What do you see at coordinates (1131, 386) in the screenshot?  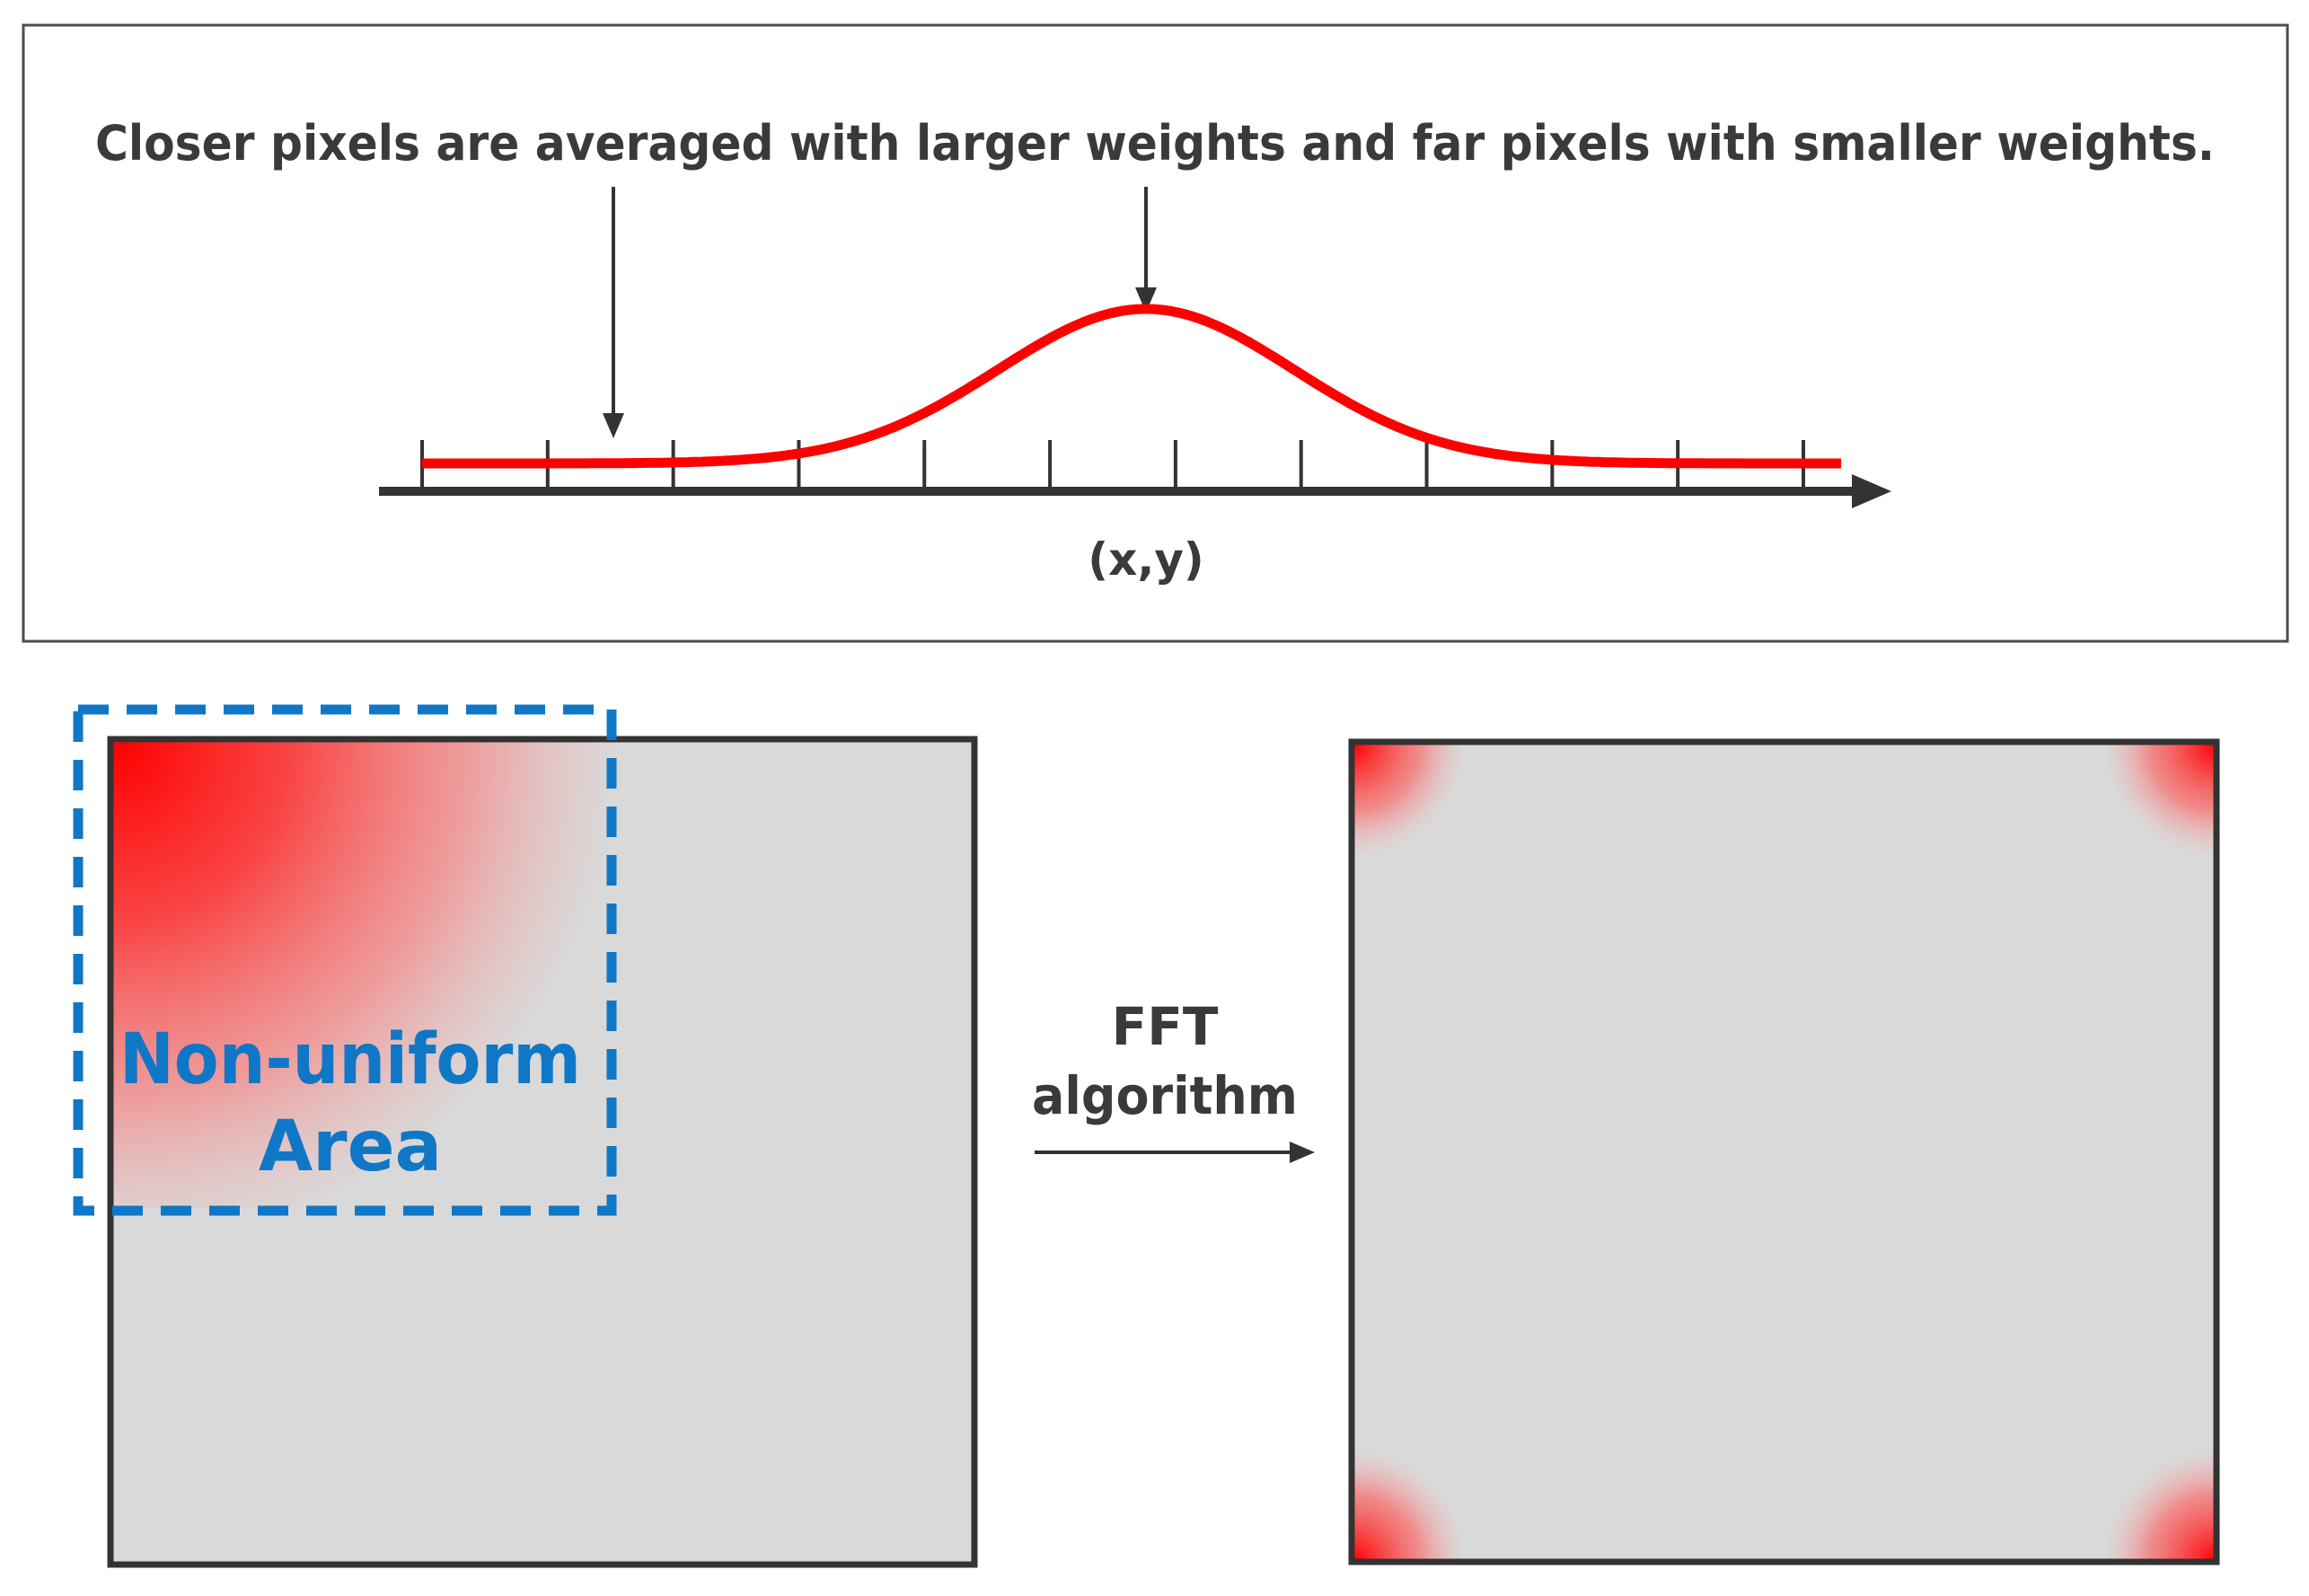 I see `gaussian-weight-curve` at bounding box center [1131, 386].